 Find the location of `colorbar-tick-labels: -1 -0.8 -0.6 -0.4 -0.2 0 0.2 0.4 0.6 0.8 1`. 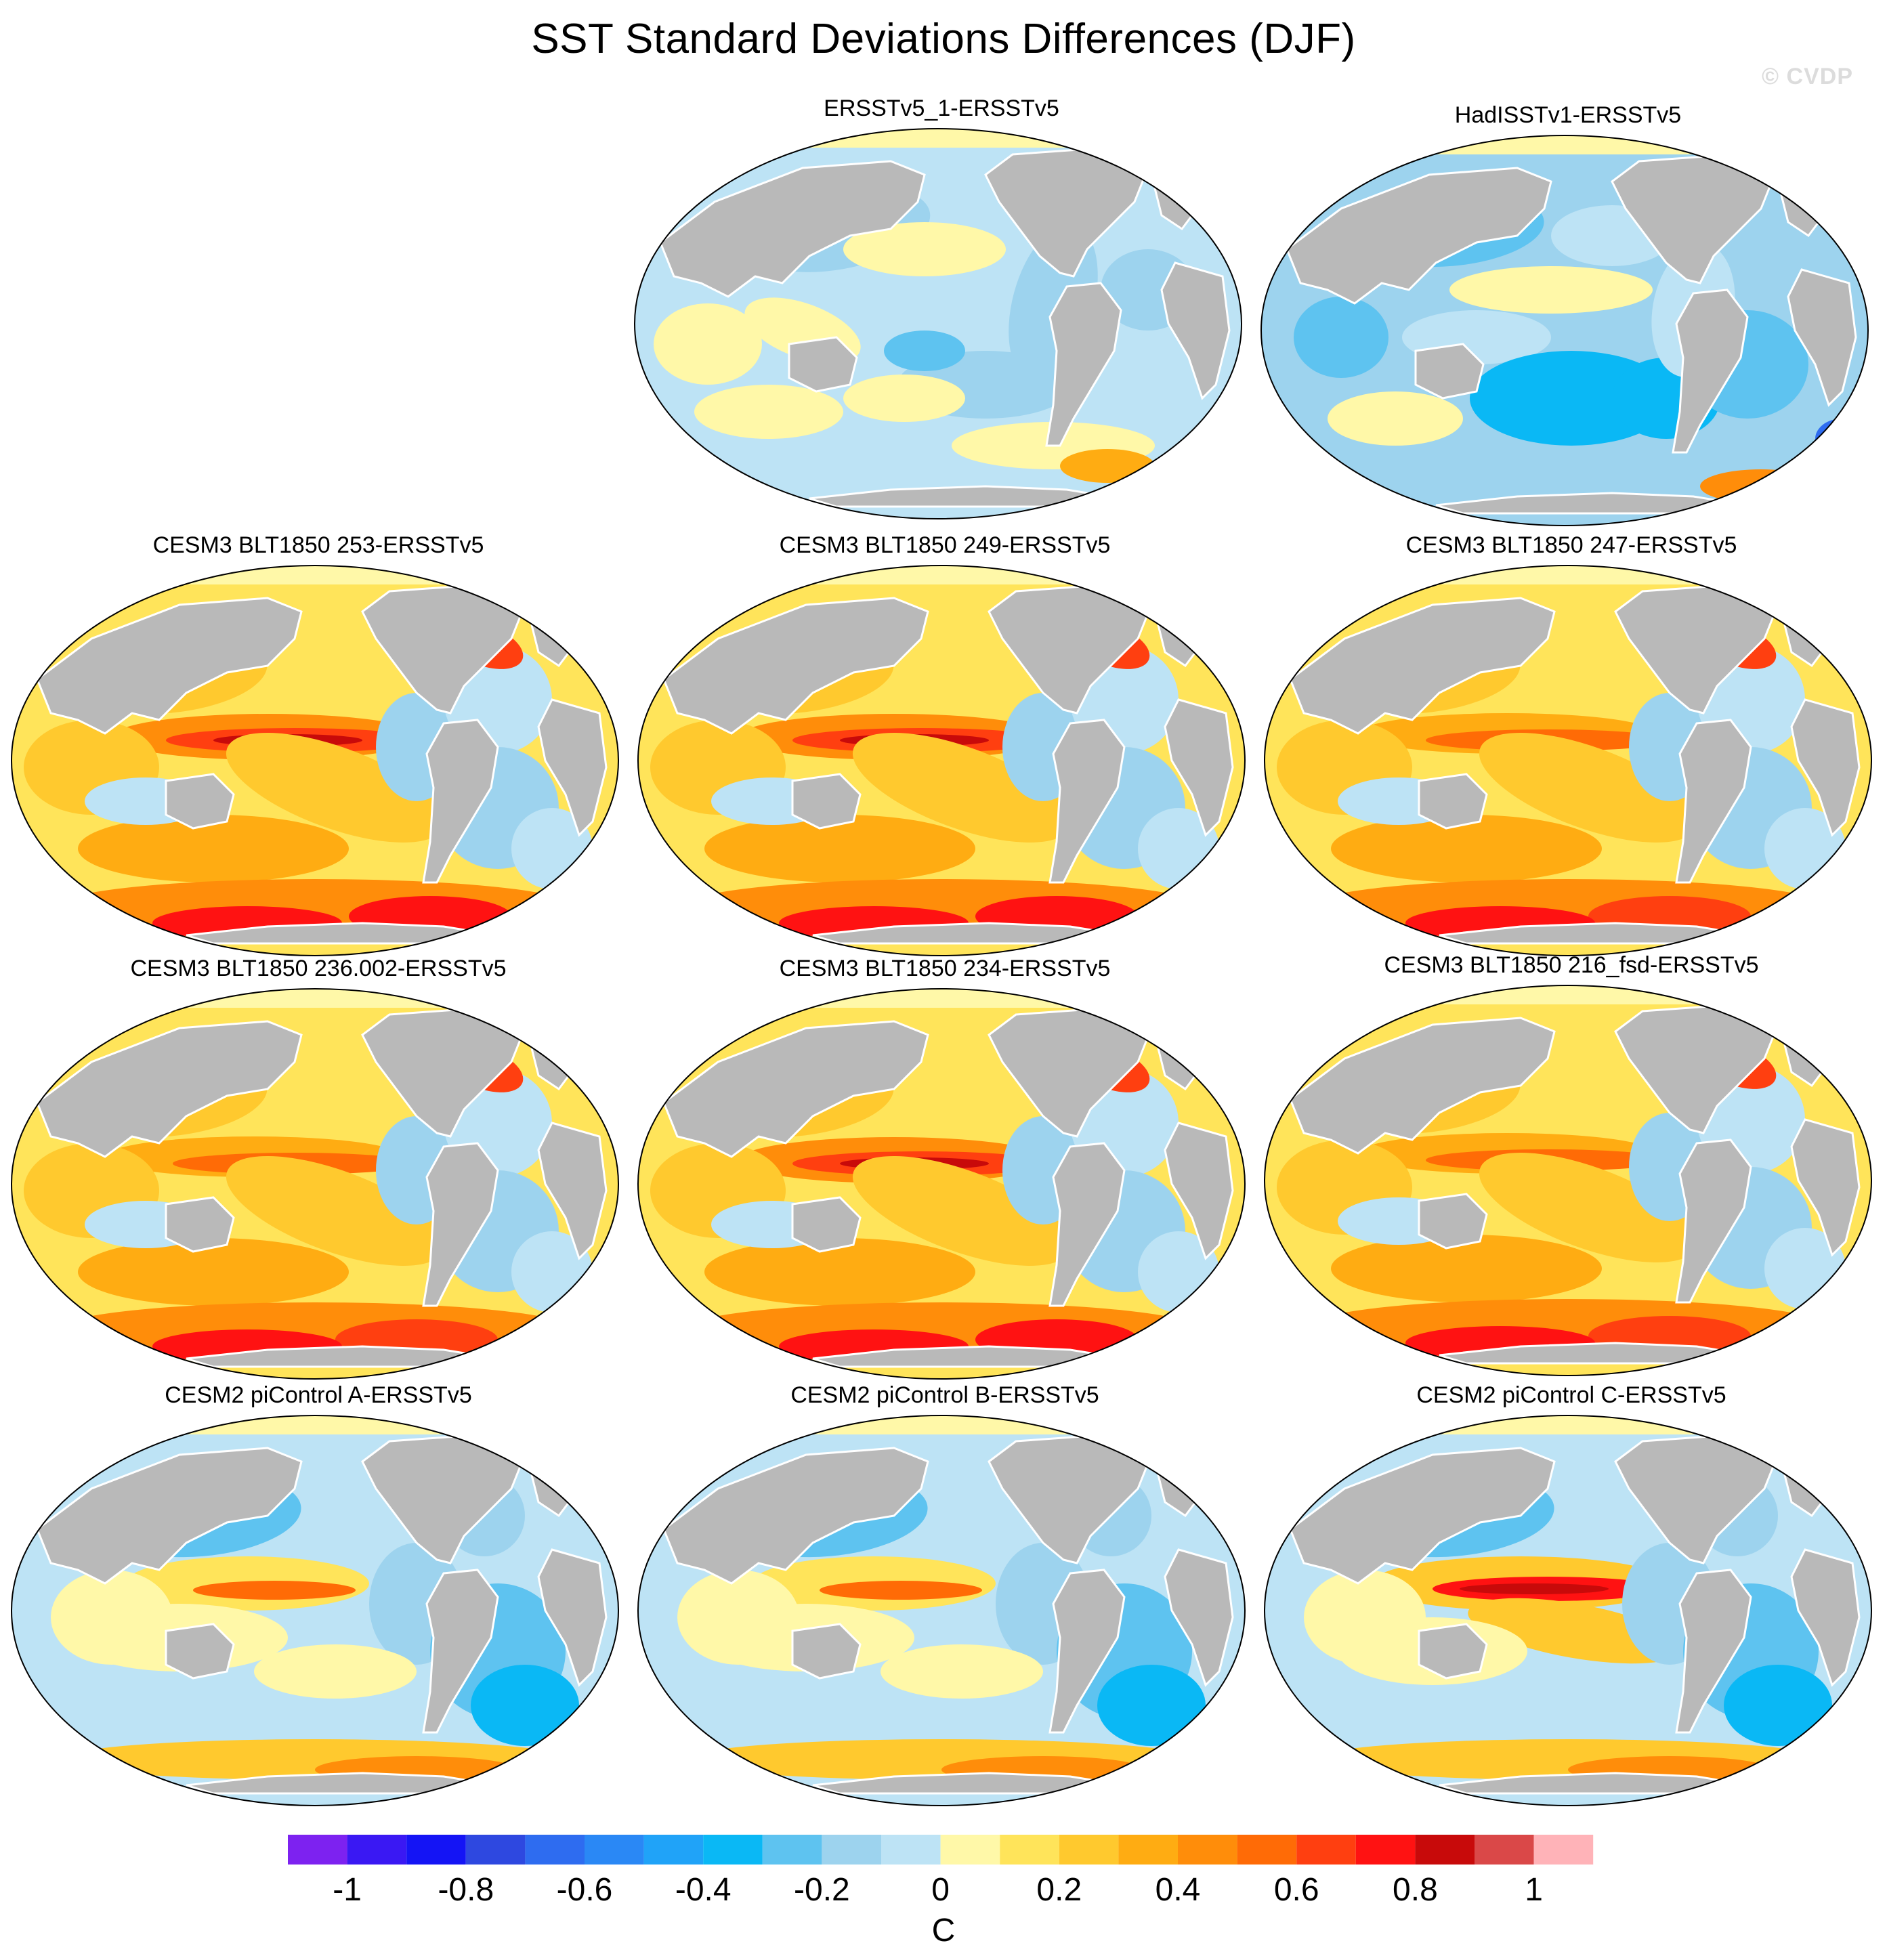

colorbar-tick-labels: -1 -0.8 -0.6 -0.4 -0.2 0 0.2 0.4 0.6 0.8 1 is located at coordinates (938, 1890).